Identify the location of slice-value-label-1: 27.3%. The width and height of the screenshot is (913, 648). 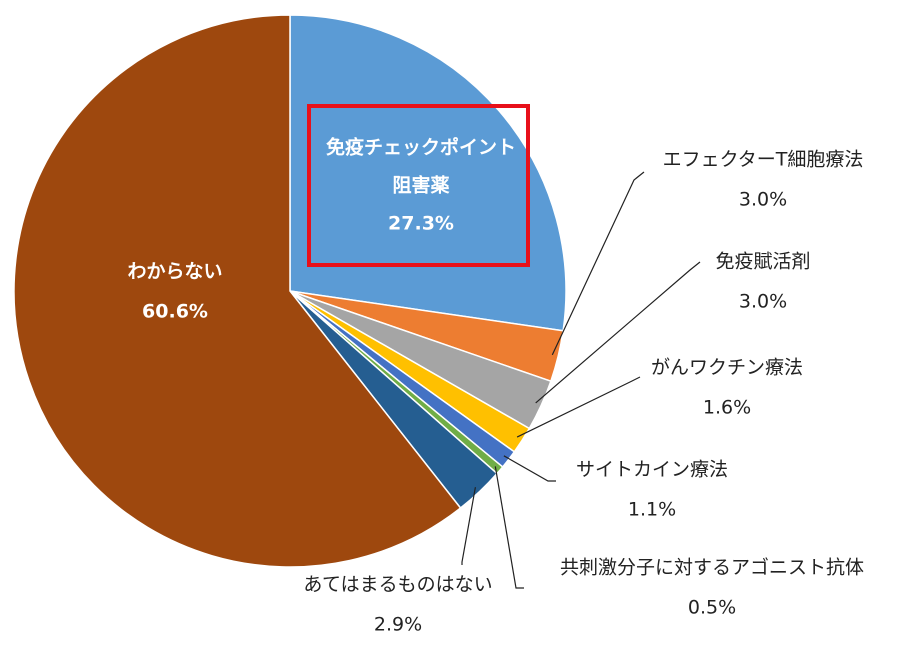
(421, 224).